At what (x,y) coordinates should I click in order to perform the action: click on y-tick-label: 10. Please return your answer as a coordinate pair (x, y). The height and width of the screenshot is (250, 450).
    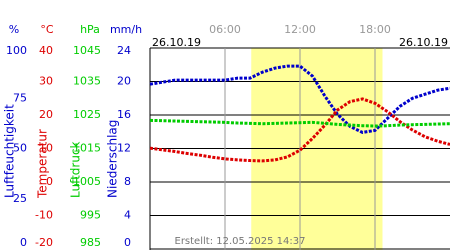
    Looking at the image, I should click on (46, 148).